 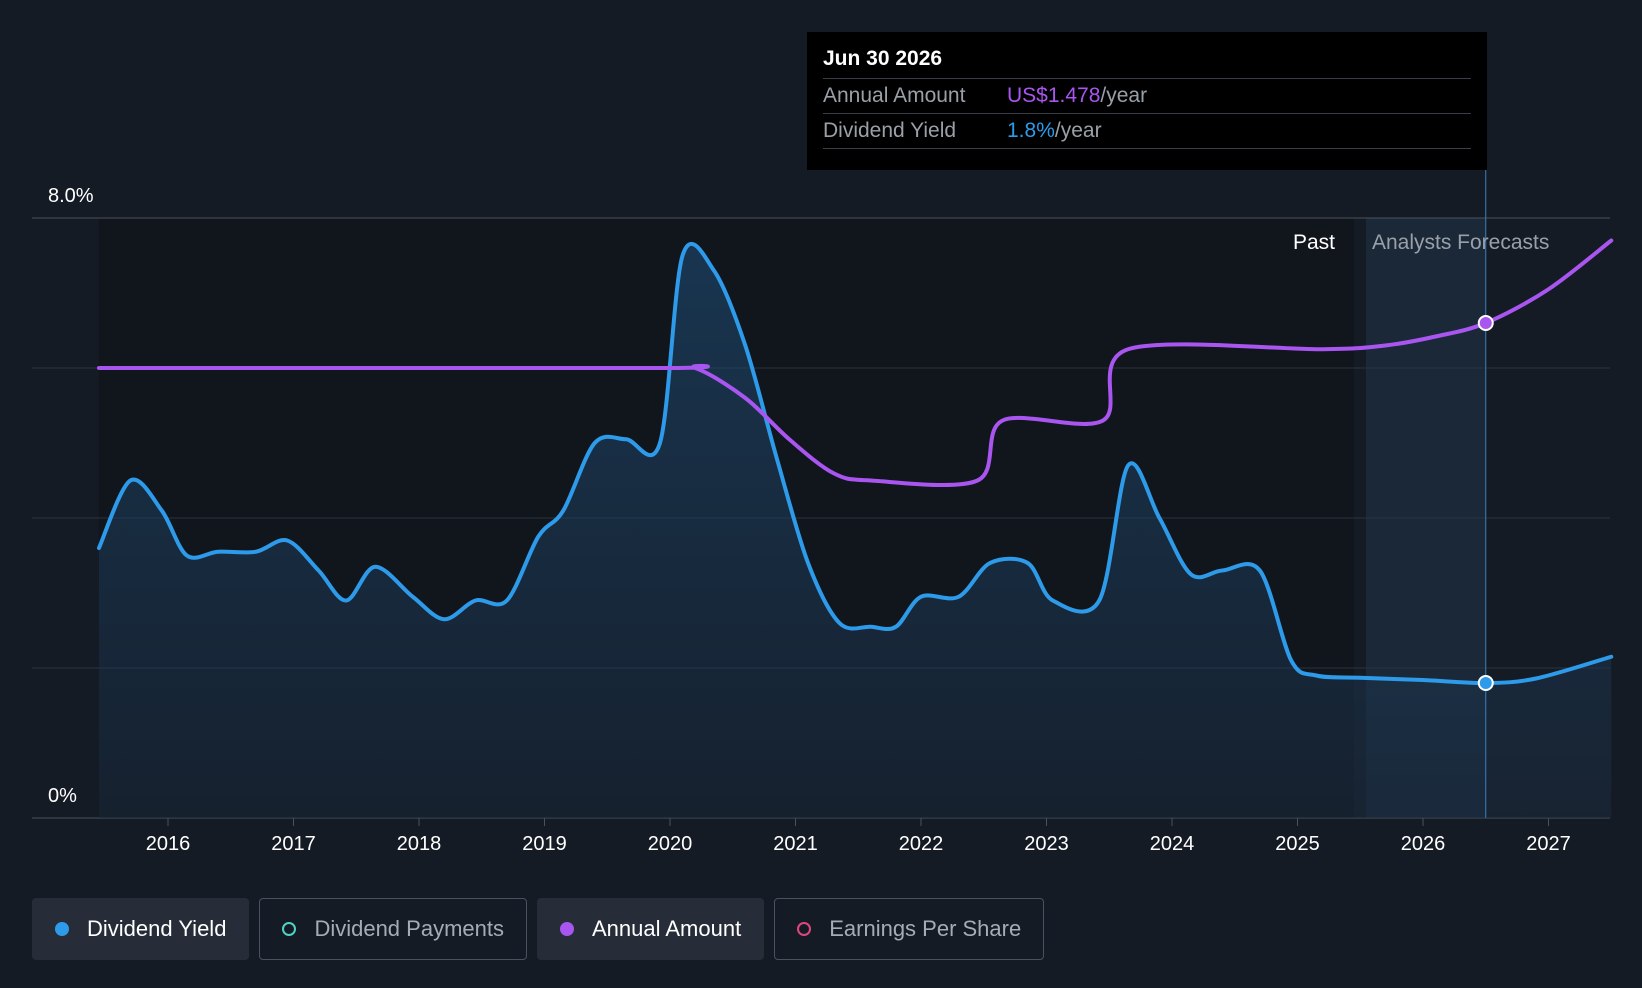 I want to click on legend-label: Dividend Payments, so click(x=409, y=928).